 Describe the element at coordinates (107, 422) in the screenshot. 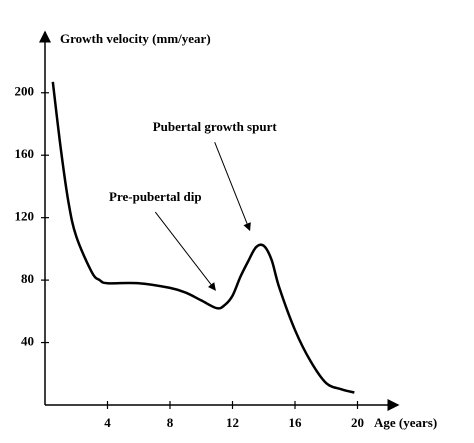

I see `x-tick-label: 4` at that location.